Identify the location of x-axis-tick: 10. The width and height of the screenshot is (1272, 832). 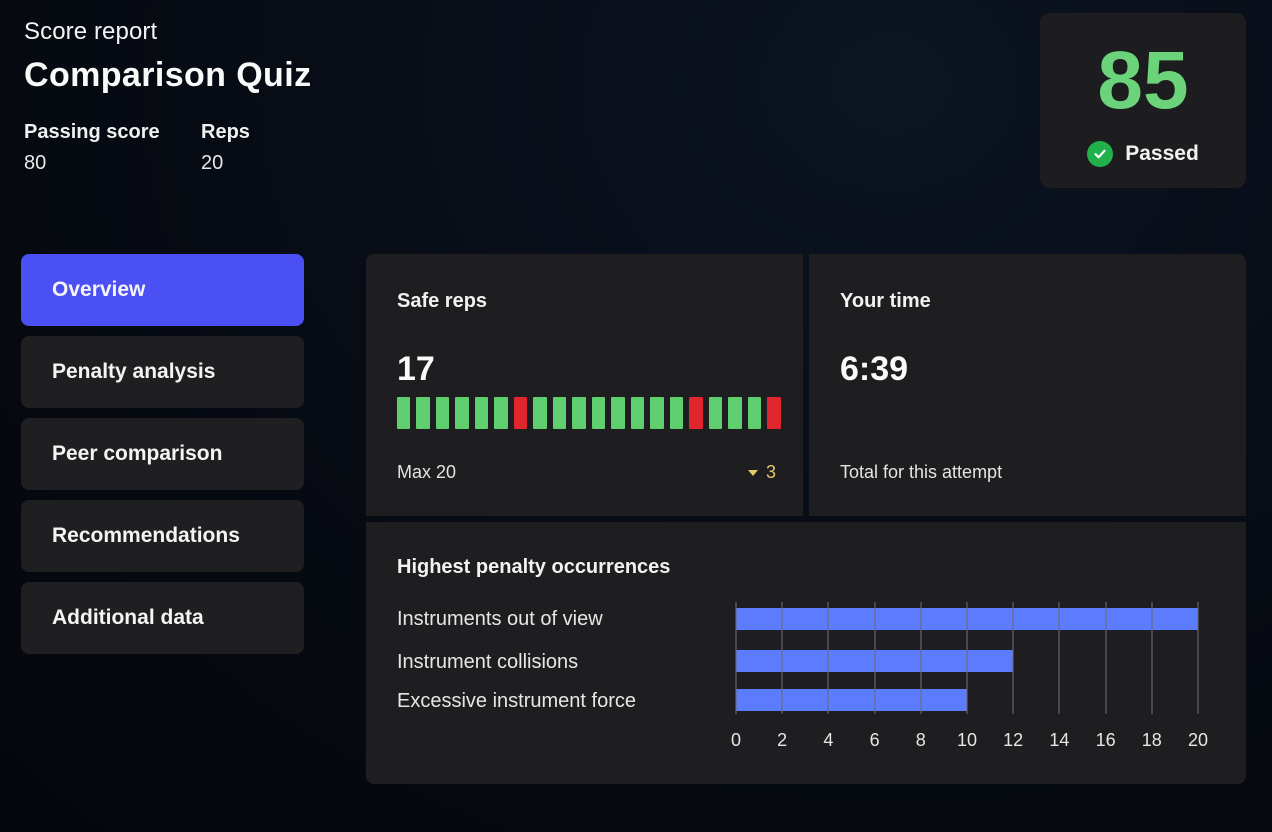
(967, 740).